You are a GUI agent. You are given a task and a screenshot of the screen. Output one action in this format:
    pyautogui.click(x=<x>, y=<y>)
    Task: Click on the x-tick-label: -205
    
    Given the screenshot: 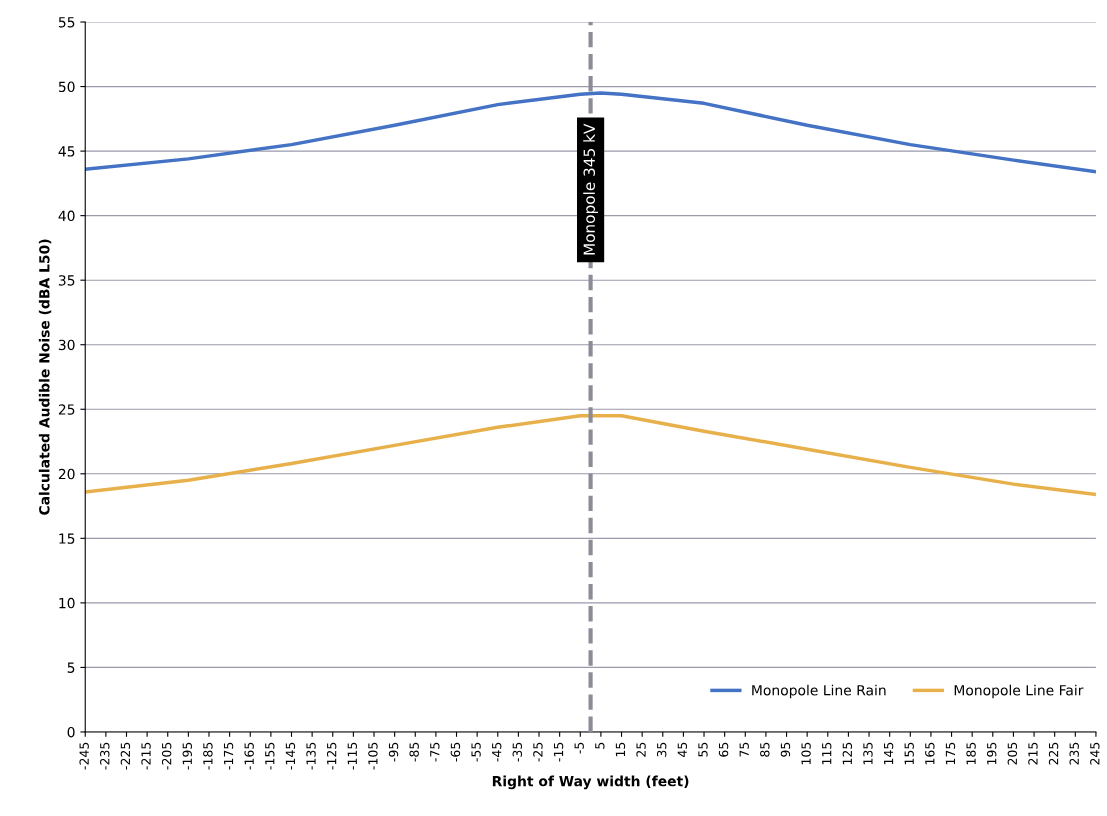 What is the action you would take?
    pyautogui.click(x=166, y=756)
    